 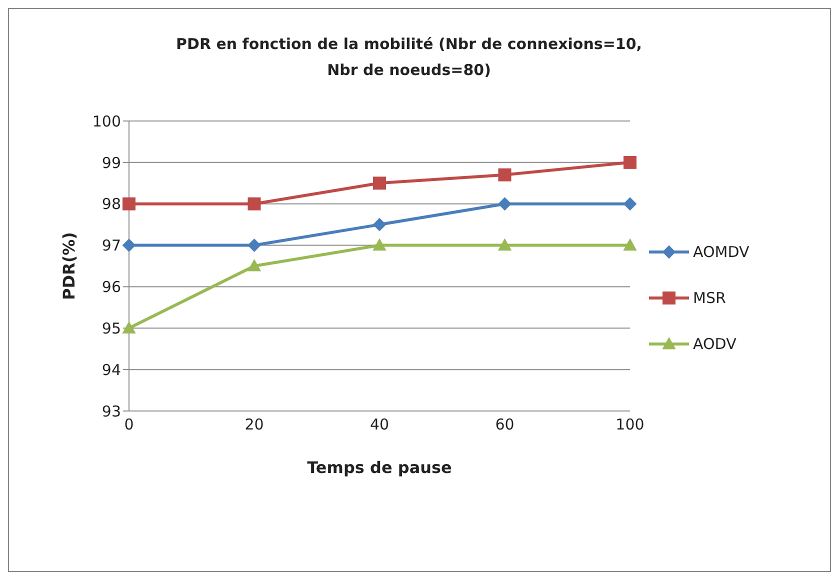 I want to click on y-axis-title: PDR(%), so click(x=69, y=266).